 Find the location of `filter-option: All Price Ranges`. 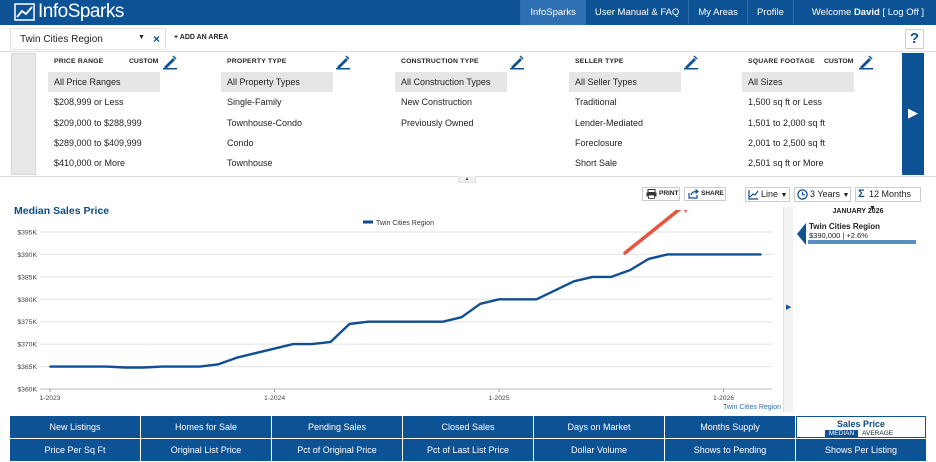

filter-option: All Price Ranges is located at coordinates (104, 82).